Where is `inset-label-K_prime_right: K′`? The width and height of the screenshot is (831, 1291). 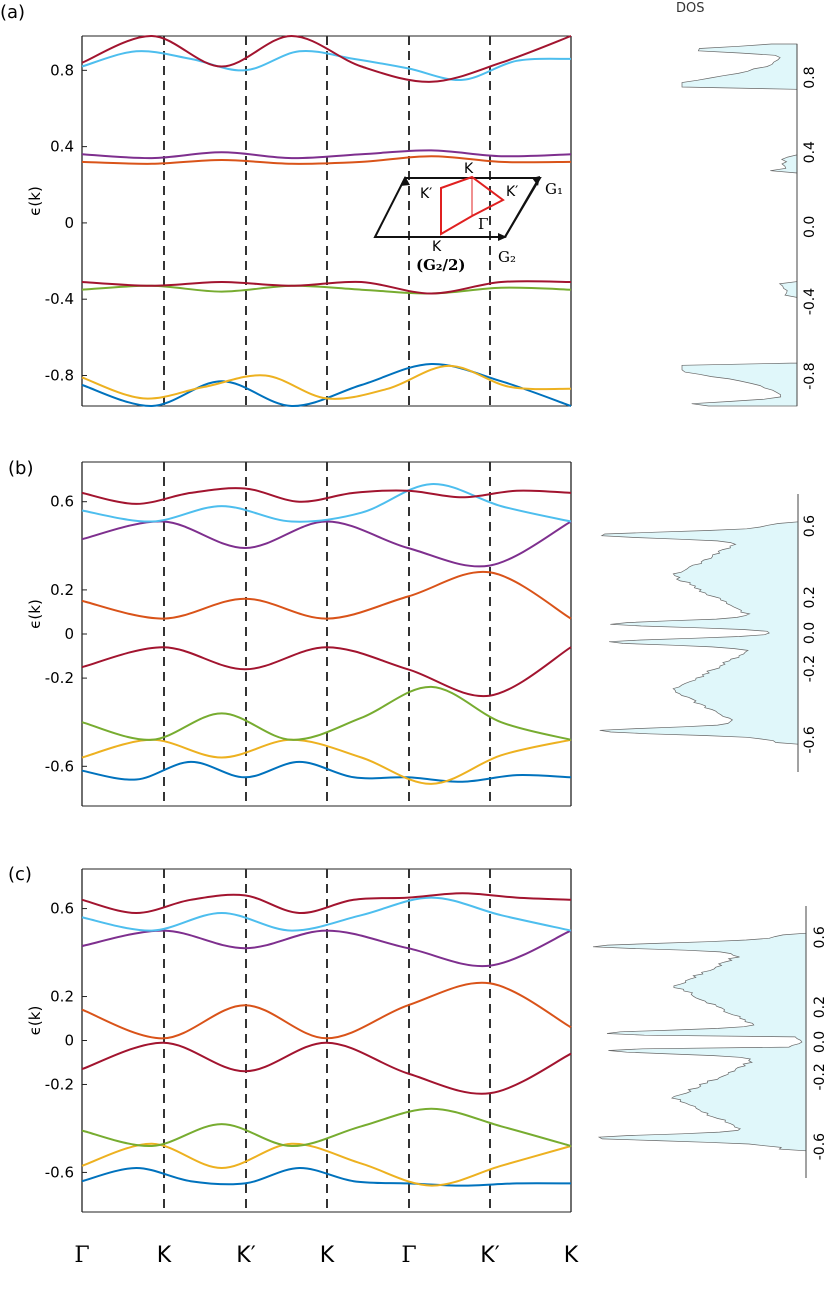
inset-label-K_prime_right: K′ is located at coordinates (512, 192).